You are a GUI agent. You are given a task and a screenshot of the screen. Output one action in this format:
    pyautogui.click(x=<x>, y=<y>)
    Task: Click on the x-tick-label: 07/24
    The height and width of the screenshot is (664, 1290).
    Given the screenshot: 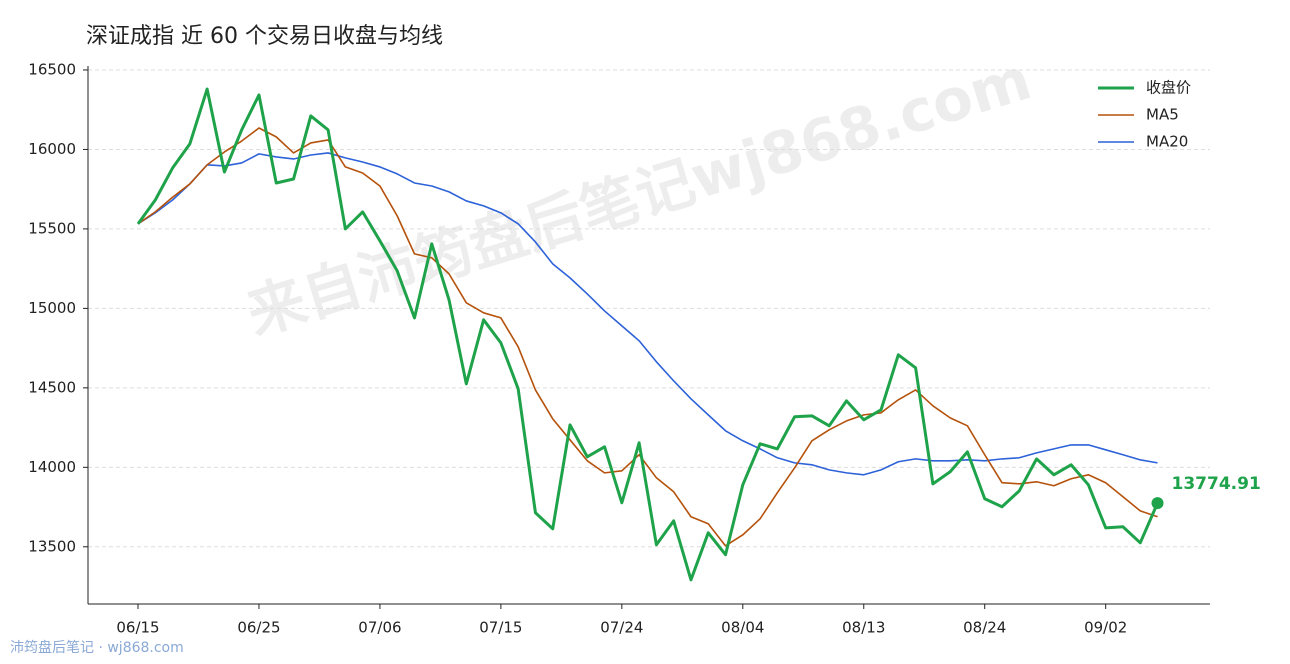 What is the action you would take?
    pyautogui.click(x=621, y=628)
    